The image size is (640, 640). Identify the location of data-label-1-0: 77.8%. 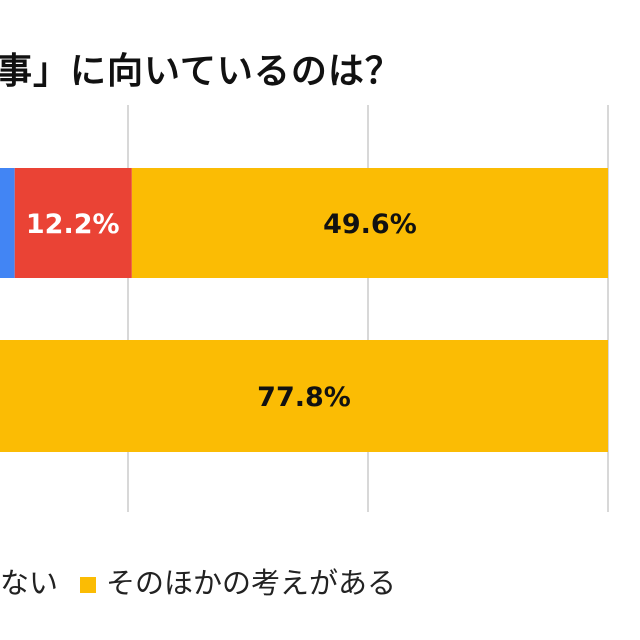
(304, 397).